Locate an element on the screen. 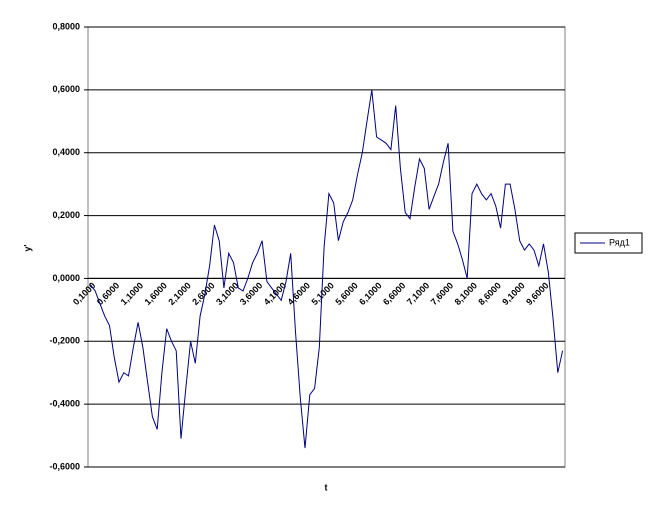 The height and width of the screenshot is (517, 649). x-tick-label: 8,1000 is located at coordinates (466, 293).